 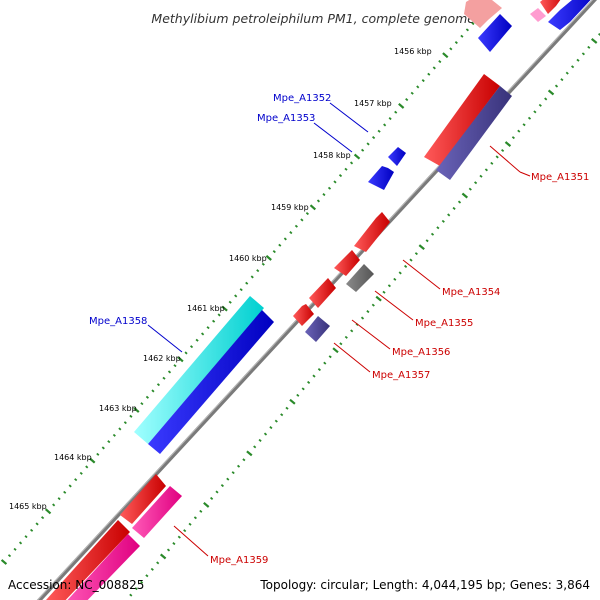 What do you see at coordinates (191, 541) in the screenshot?
I see `leader-Mpe_A1359` at bounding box center [191, 541].